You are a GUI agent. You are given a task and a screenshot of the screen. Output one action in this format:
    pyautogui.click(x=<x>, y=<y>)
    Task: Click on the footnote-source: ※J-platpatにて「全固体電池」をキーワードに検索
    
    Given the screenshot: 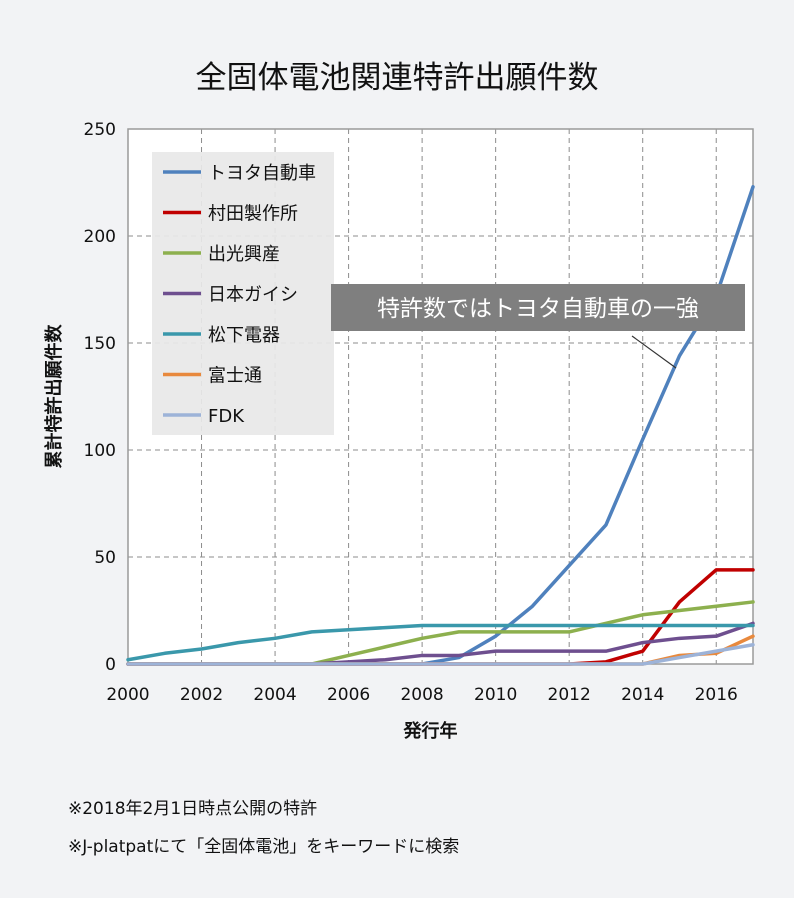 What is the action you would take?
    pyautogui.click(x=264, y=847)
    